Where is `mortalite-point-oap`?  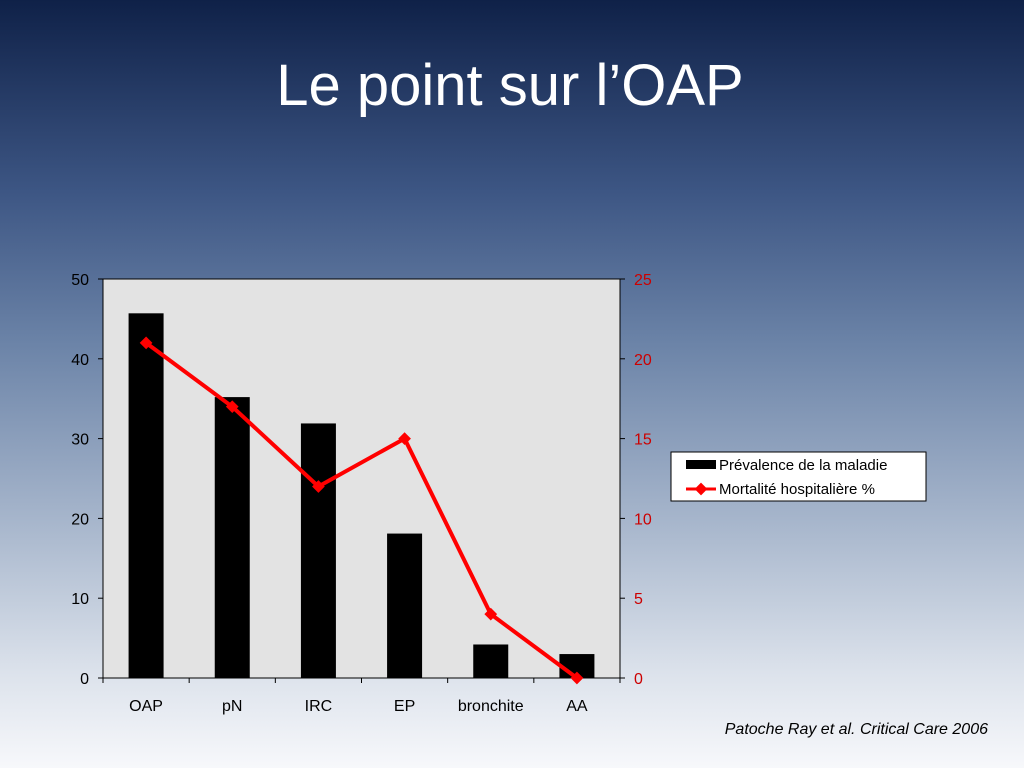
mortalite-point-oap is located at coordinates (146, 343).